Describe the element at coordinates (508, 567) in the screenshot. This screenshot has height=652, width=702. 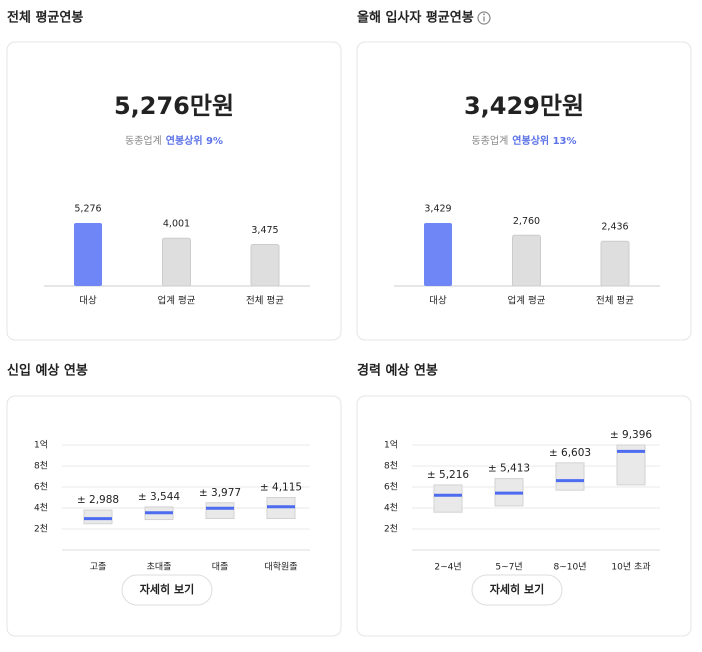
I see `category-label: 5~7년` at that location.